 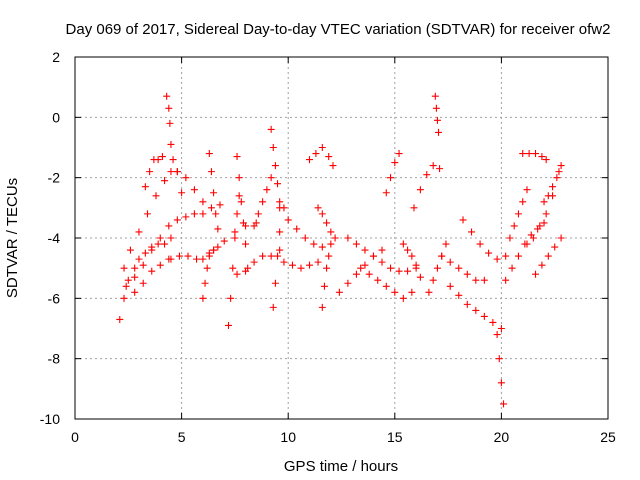 I want to click on x-tick-label: 20, so click(x=502, y=437).